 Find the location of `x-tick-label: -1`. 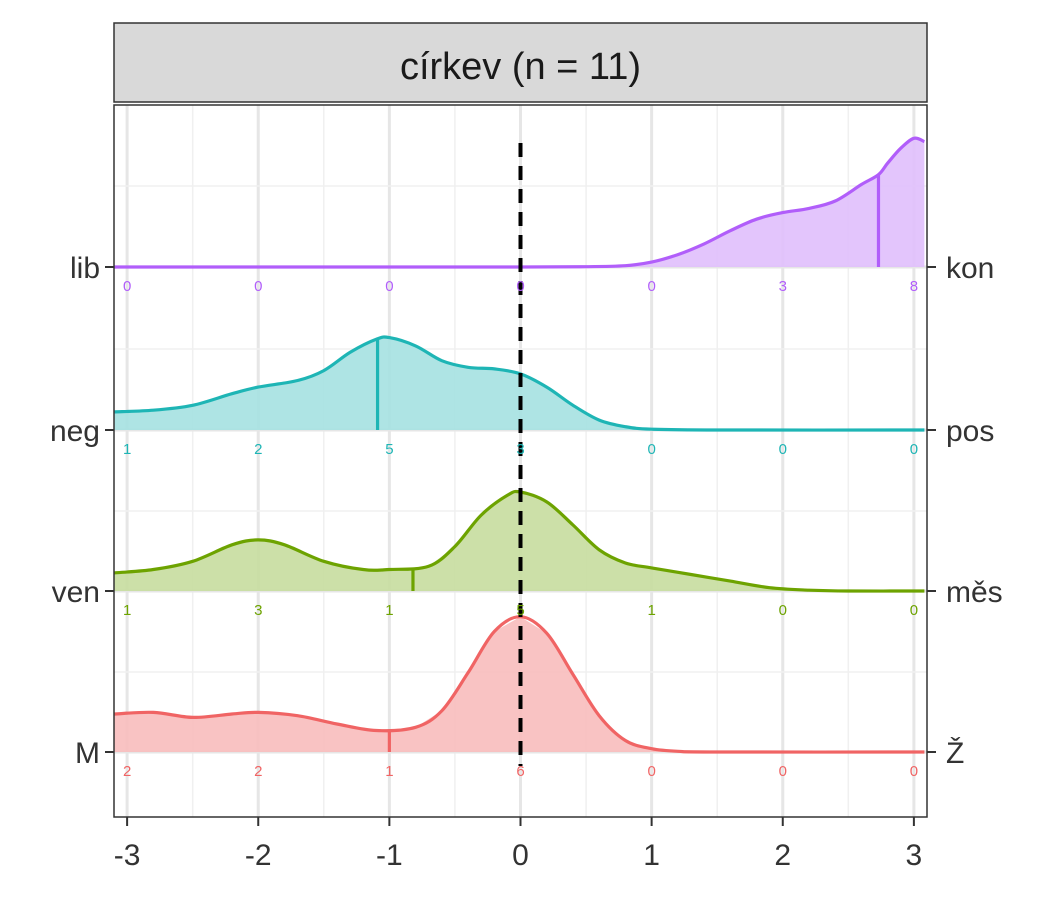

x-tick-label: -1 is located at coordinates (389, 855).